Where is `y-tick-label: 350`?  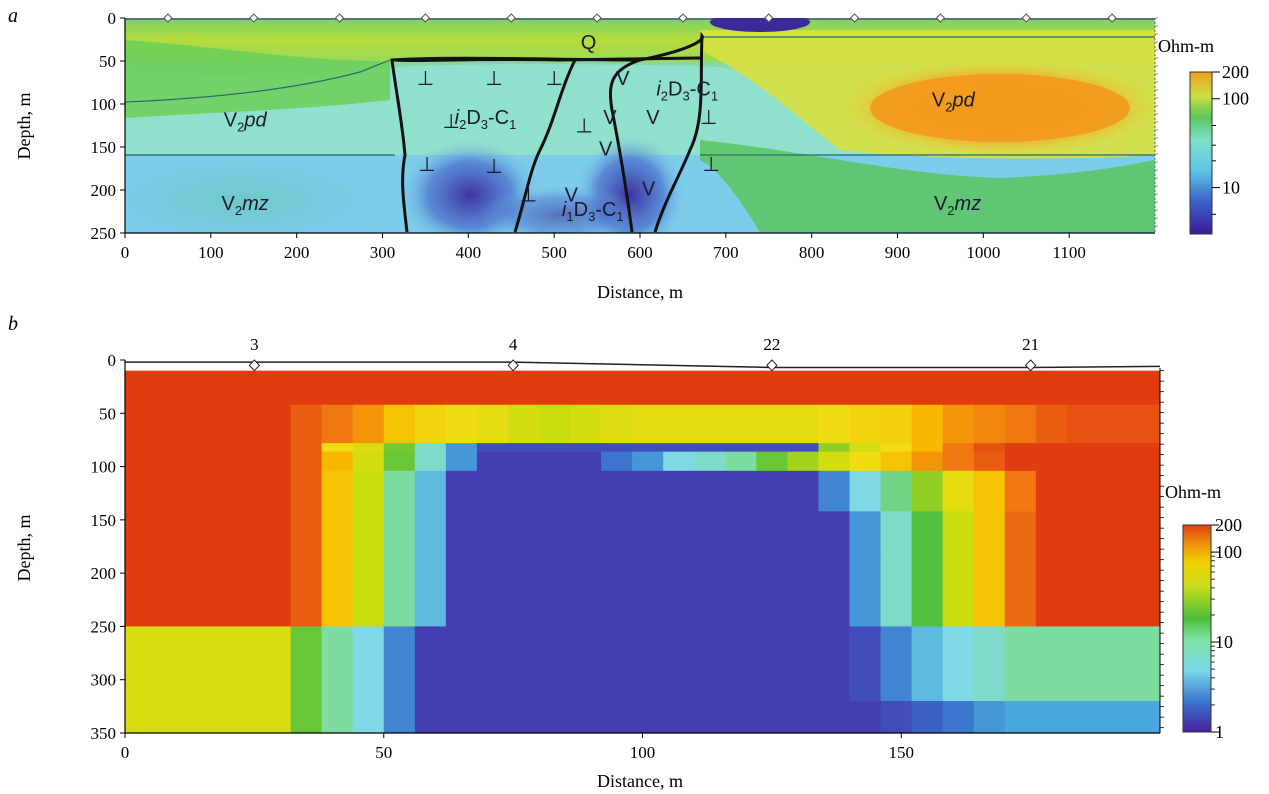 y-tick-label: 350 is located at coordinates (104, 733).